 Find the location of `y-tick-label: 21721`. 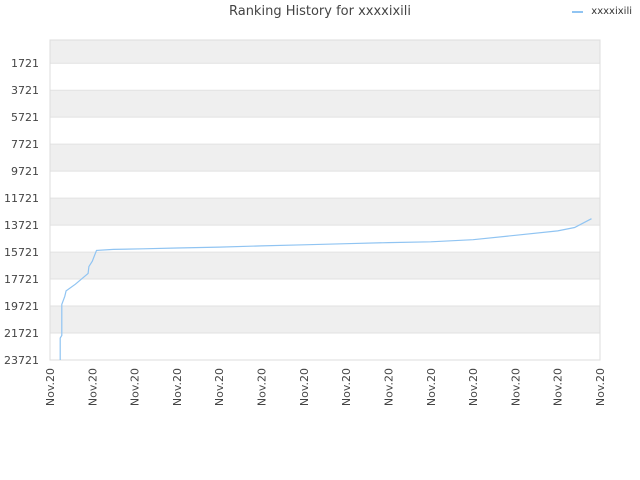

y-tick-label: 21721 is located at coordinates (21, 333).